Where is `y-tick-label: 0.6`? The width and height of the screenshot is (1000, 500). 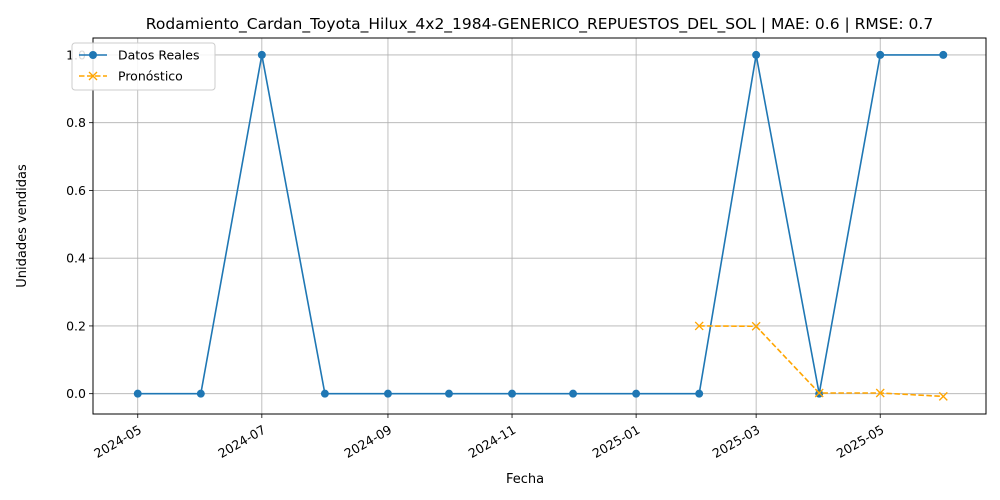
y-tick-label: 0.6 is located at coordinates (76, 190).